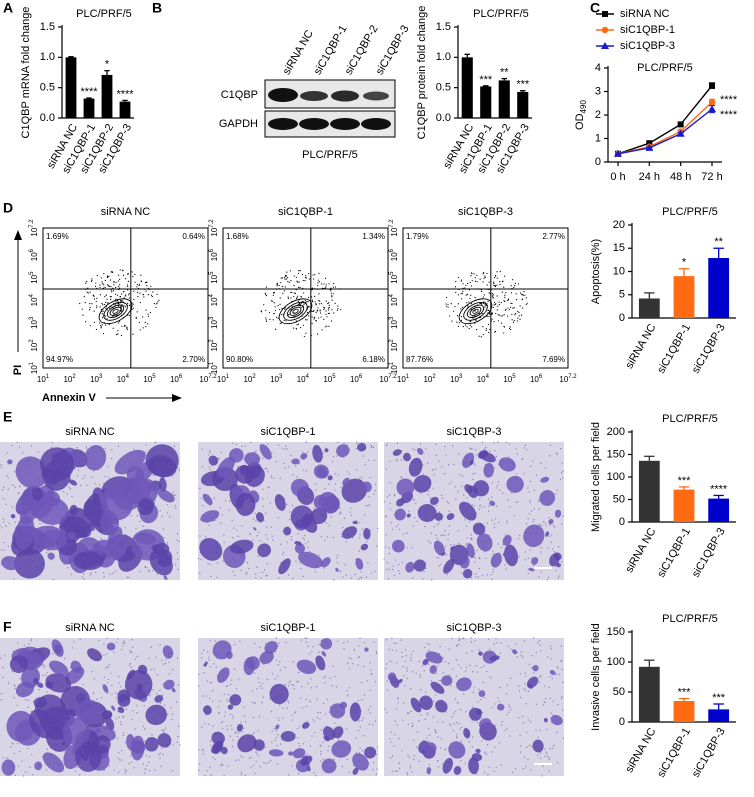 The image size is (754, 797). Describe the element at coordinates (598, 138) in the screenshot. I see `y-tick-label: 1` at that location.